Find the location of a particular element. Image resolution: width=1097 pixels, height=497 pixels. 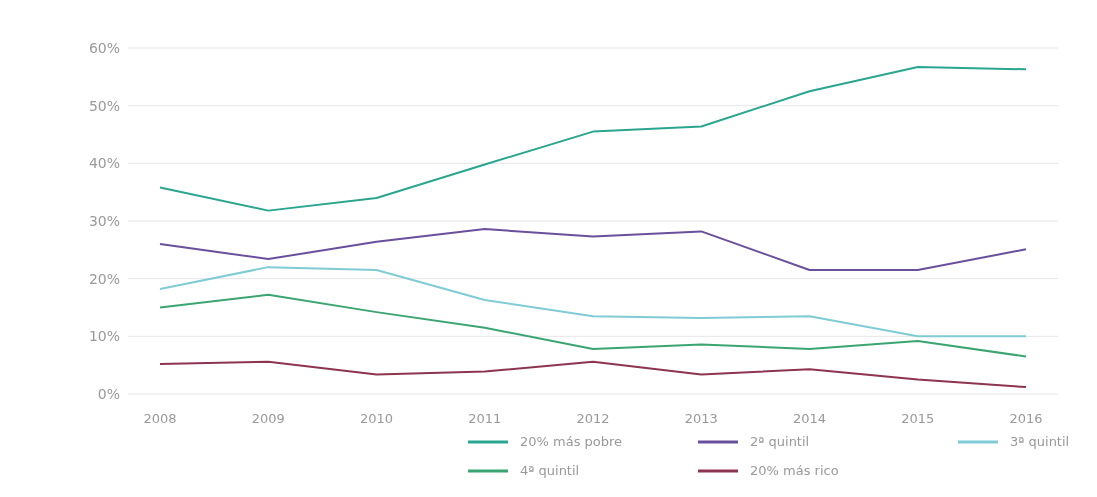

x-tick-label: 2008 is located at coordinates (160, 419).